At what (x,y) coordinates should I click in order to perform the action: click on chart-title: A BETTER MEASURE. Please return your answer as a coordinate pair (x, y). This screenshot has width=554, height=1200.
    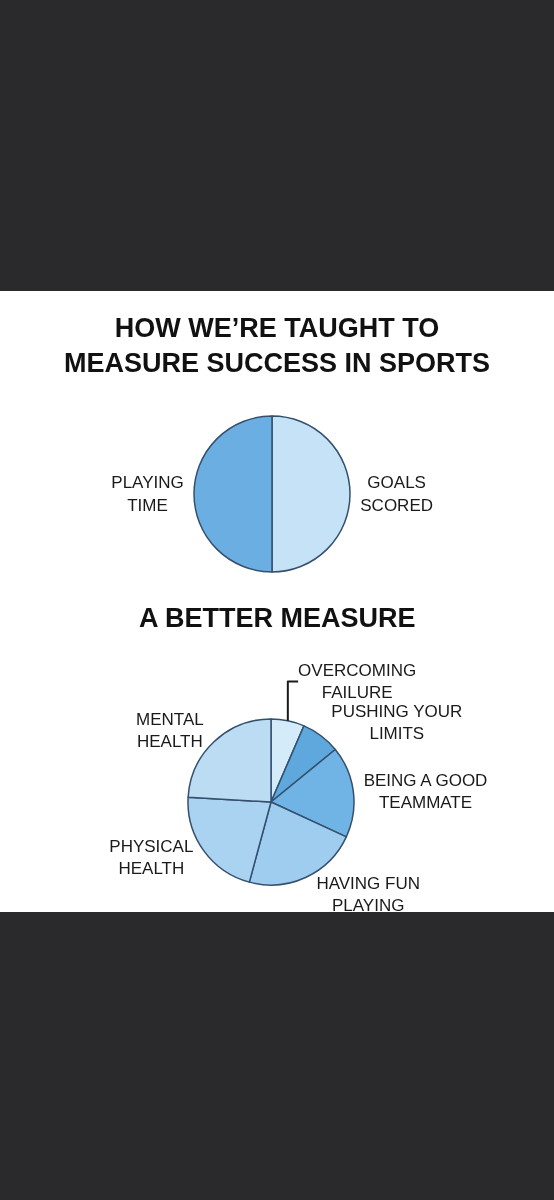
    Looking at the image, I should click on (277, 618).